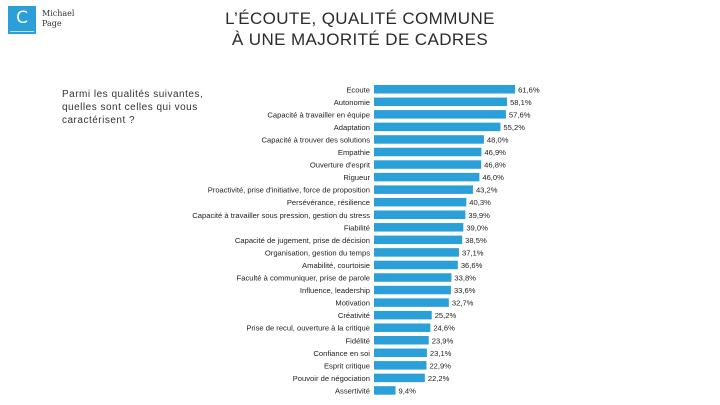 Image resolution: width=720 pixels, height=405 pixels. I want to click on title-line-2: À UNE MAJORITÉ DE CADRES, so click(360, 39).